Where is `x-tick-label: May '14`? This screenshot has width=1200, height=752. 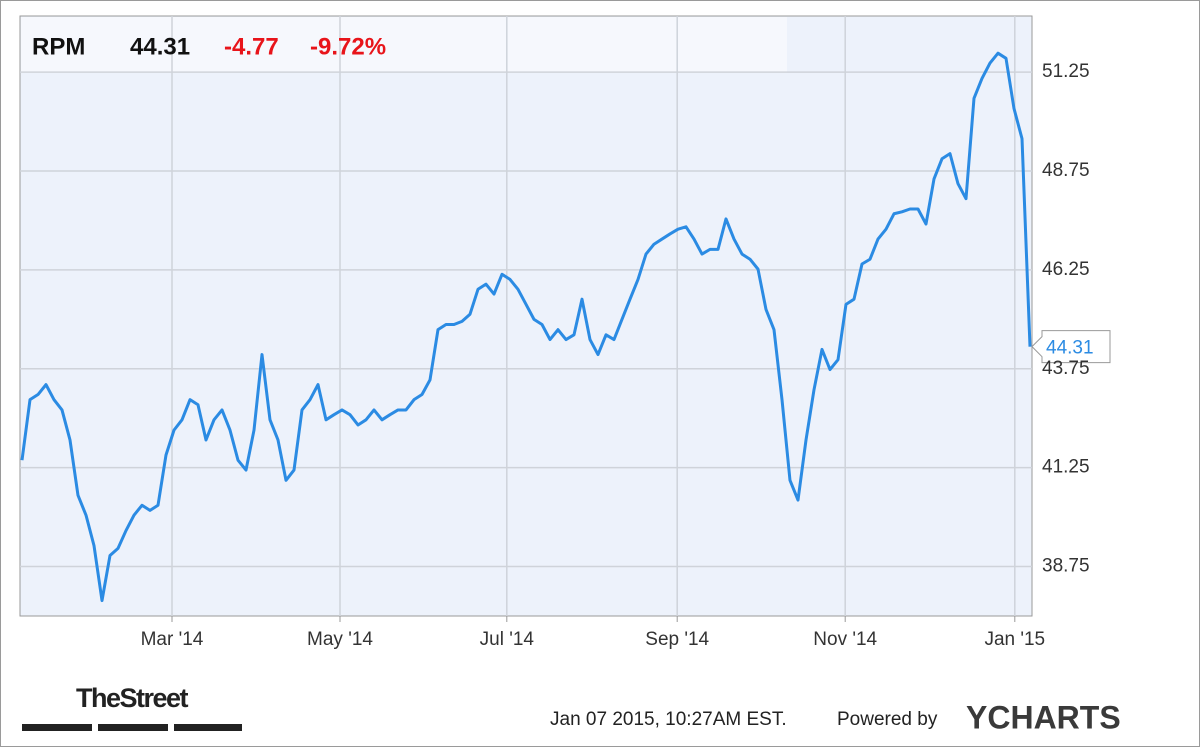 x-tick-label: May '14 is located at coordinates (340, 639).